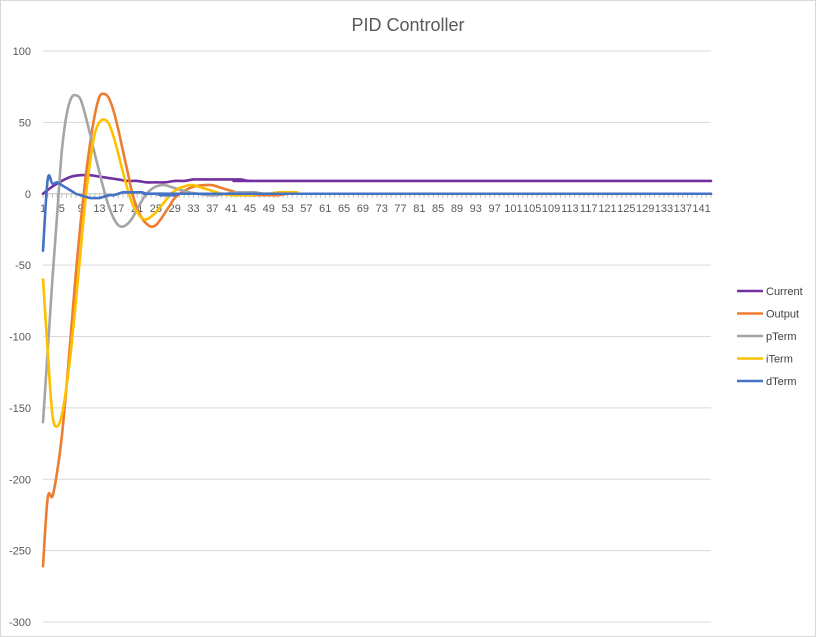 The height and width of the screenshot is (637, 816). What do you see at coordinates (664, 209) in the screenshot?
I see `x-tick-label: 133` at bounding box center [664, 209].